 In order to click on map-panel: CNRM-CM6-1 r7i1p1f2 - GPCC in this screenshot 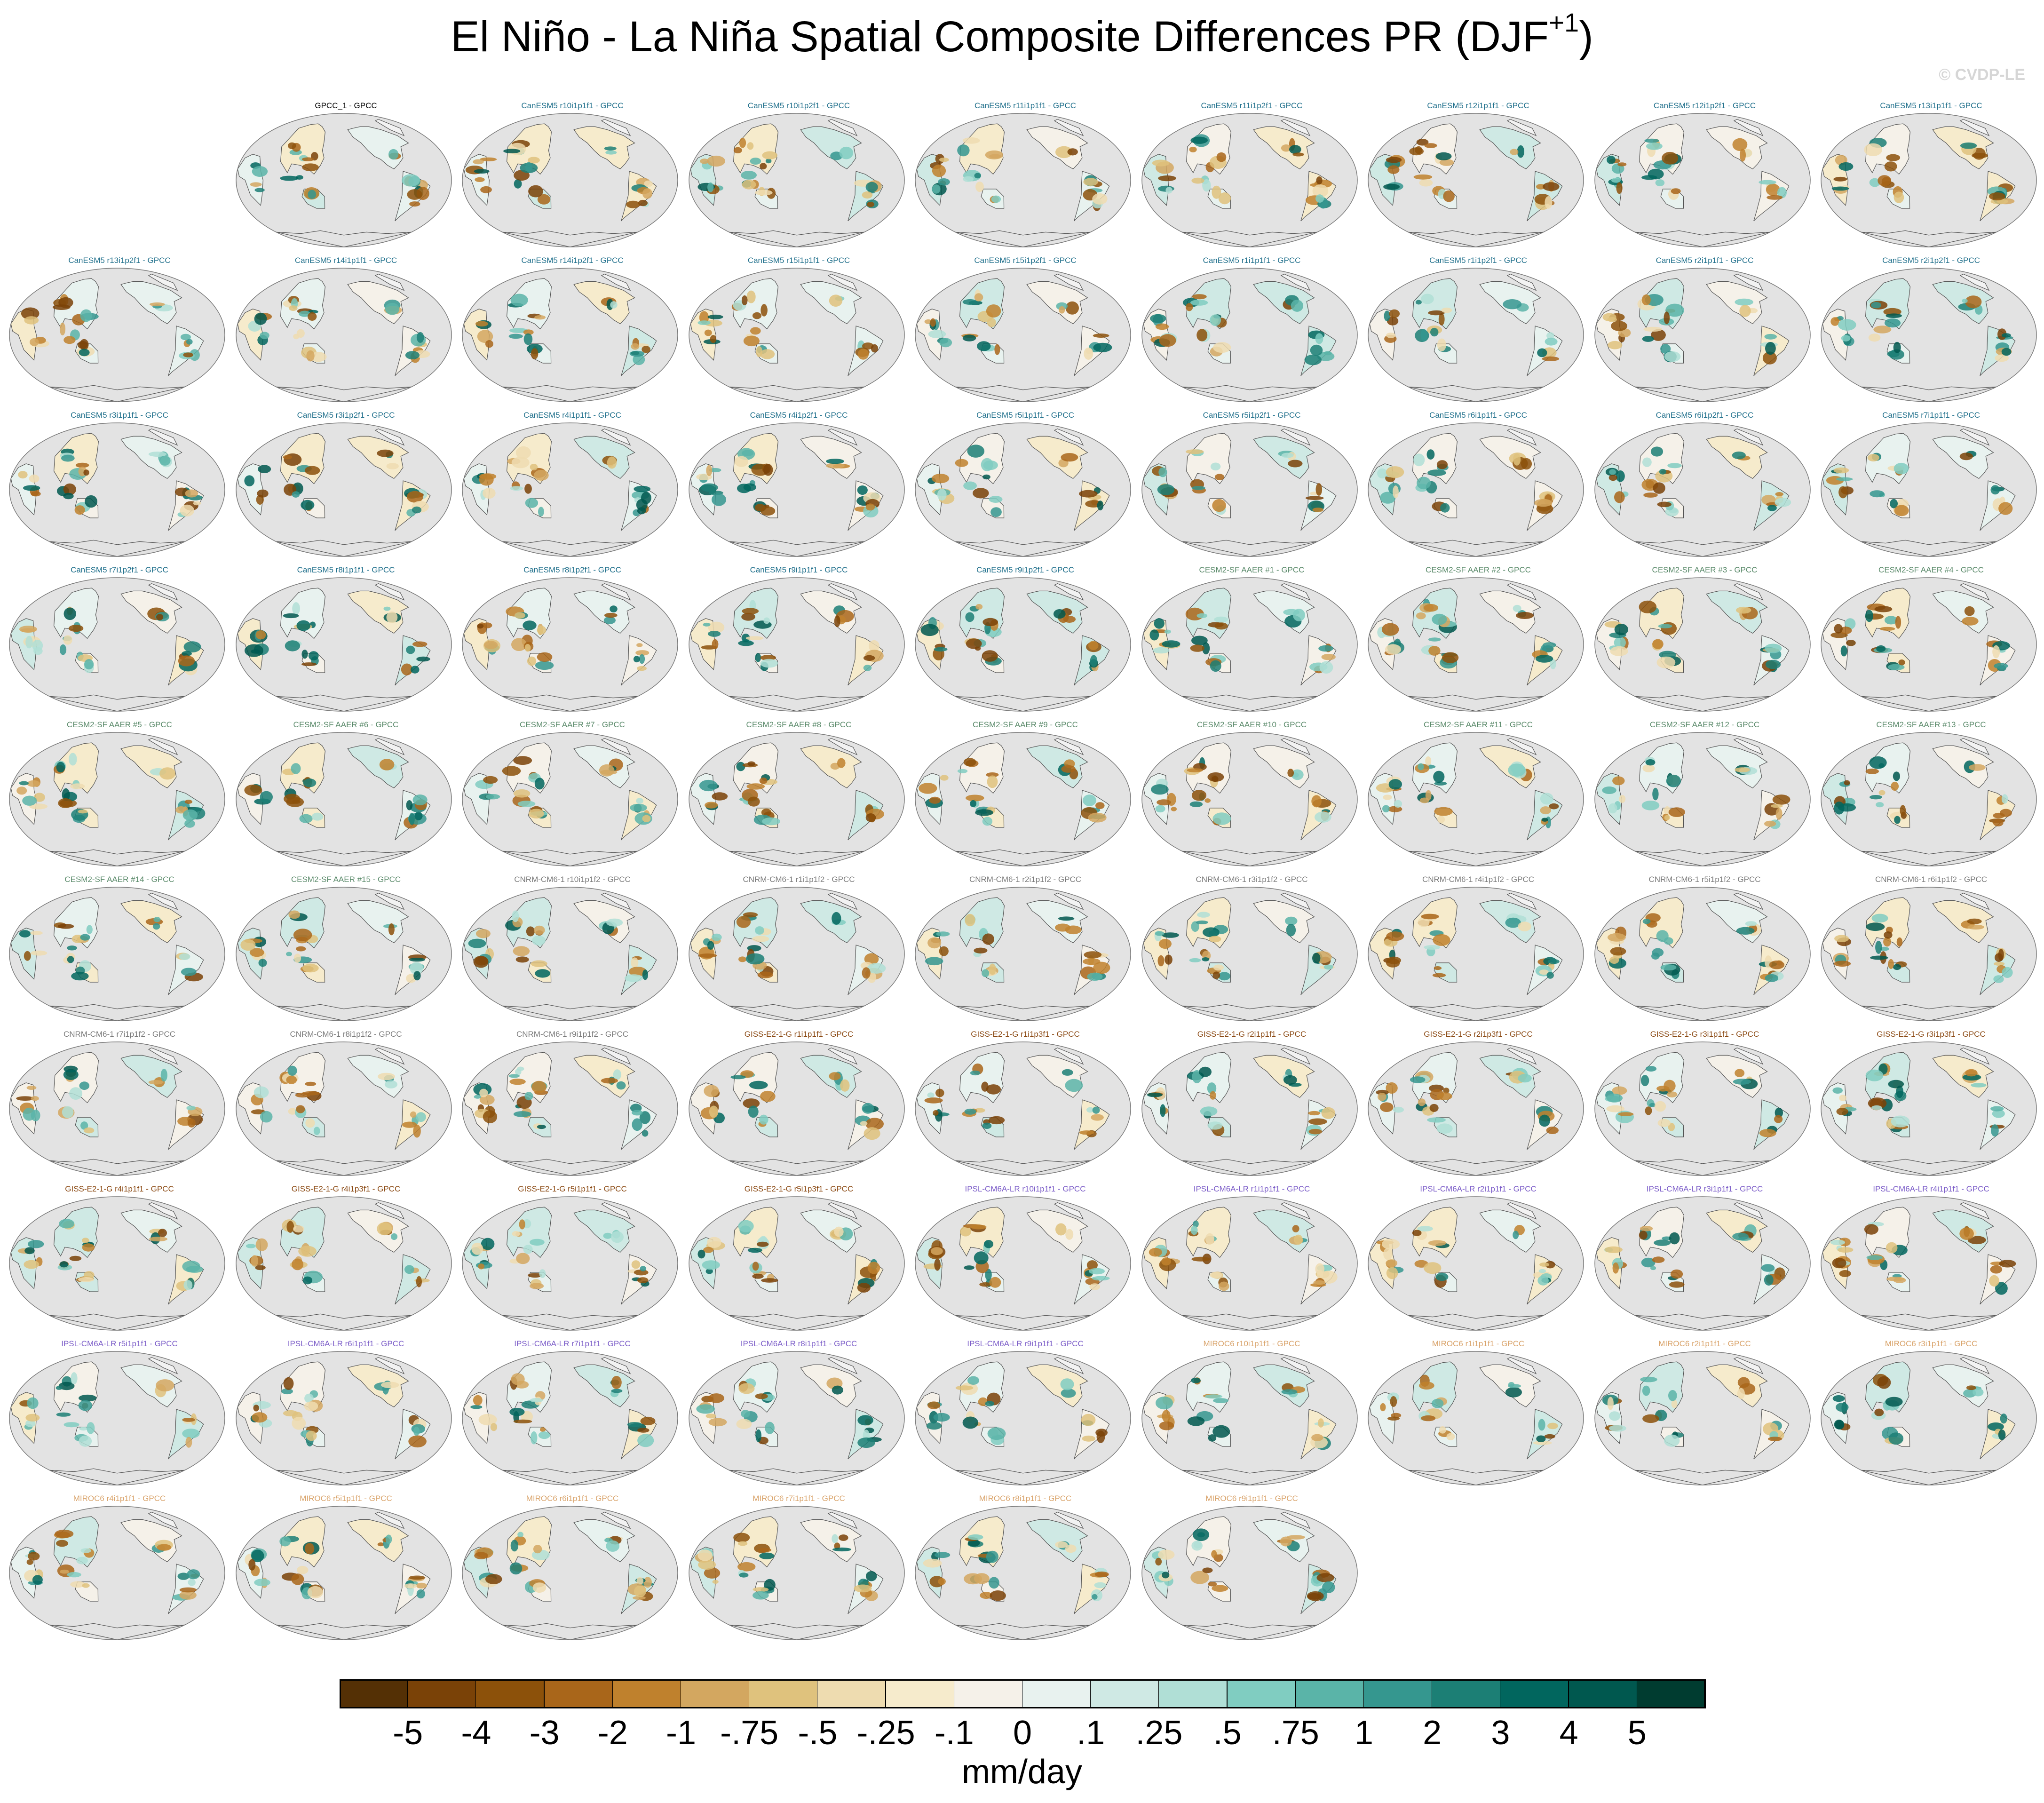, I will do `click(119, 1105)`.